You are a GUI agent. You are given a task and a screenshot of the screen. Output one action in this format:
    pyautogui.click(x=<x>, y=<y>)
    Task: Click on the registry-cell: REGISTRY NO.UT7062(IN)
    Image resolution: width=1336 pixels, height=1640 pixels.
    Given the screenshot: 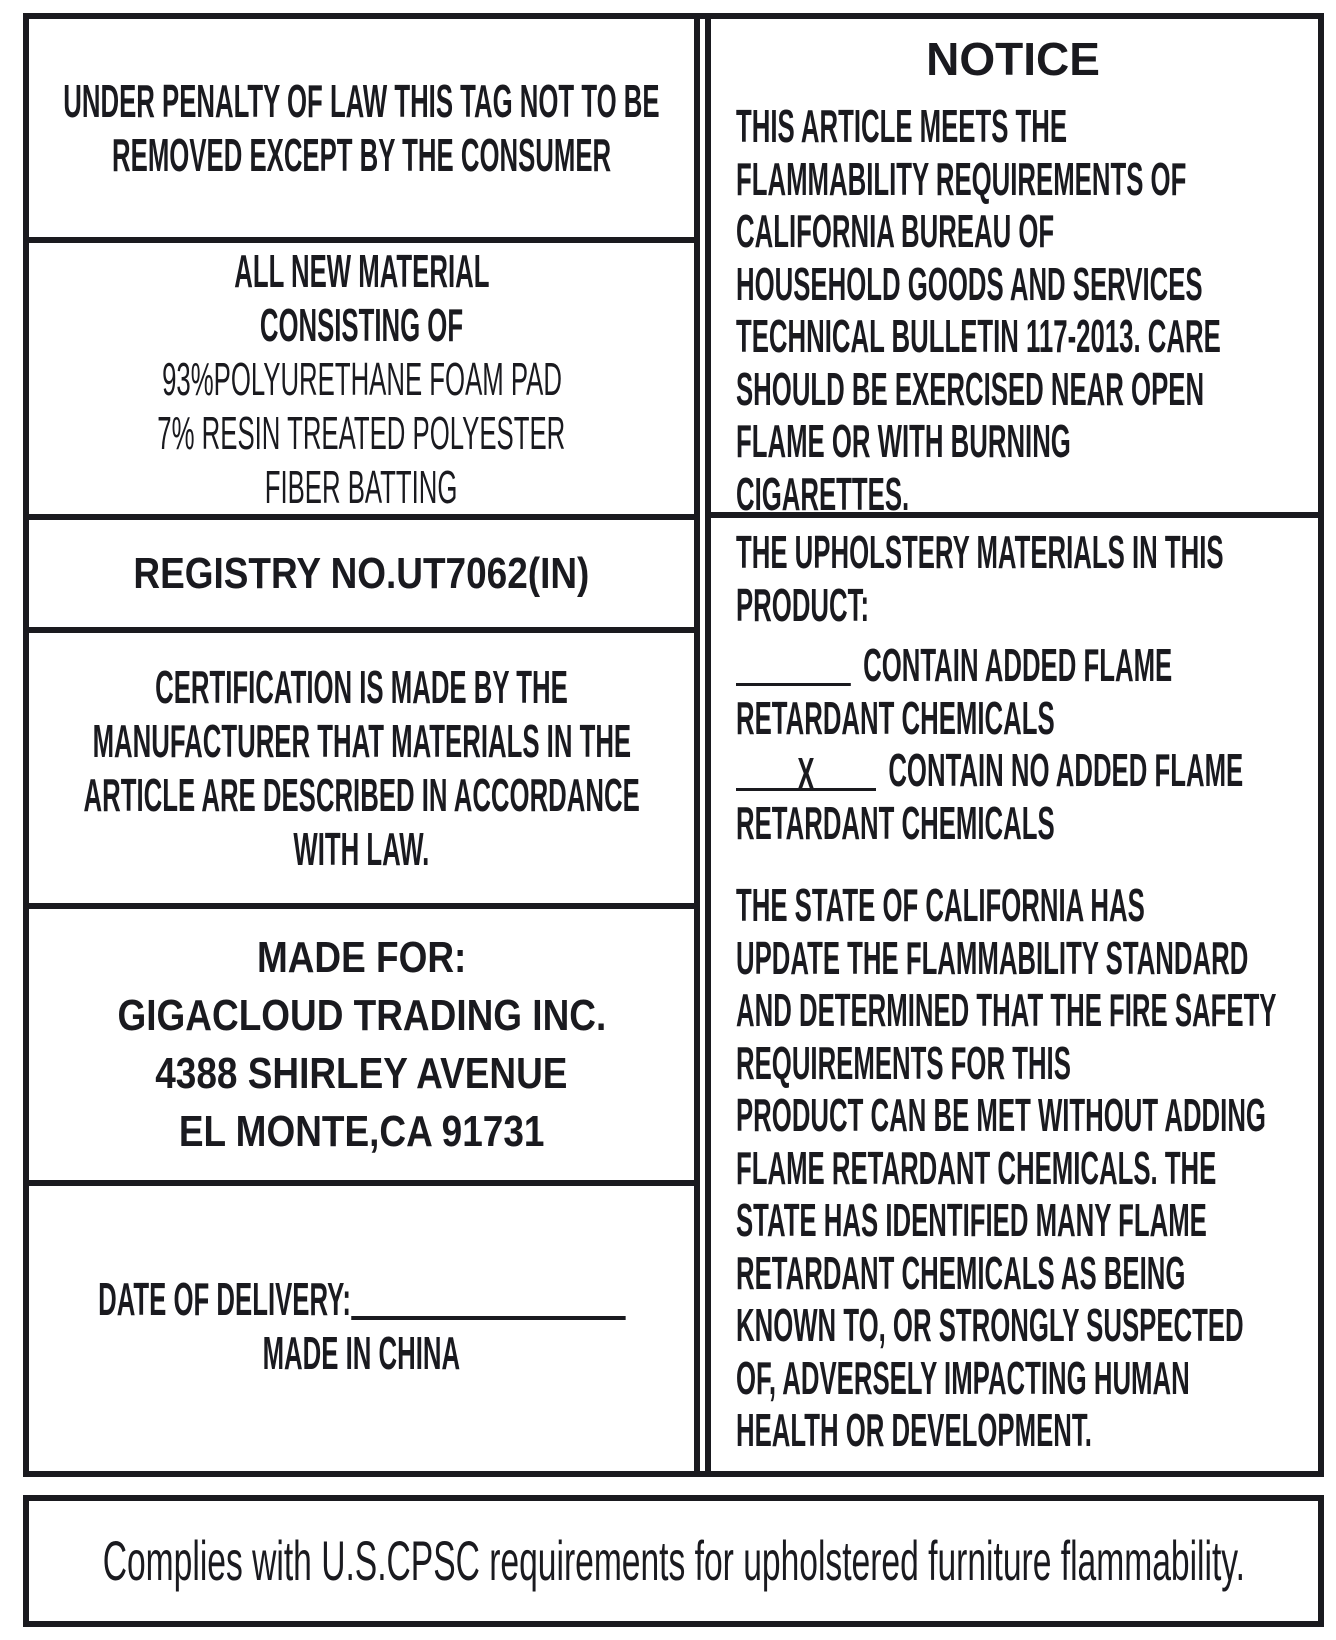 What is the action you would take?
    pyautogui.click(x=361, y=573)
    